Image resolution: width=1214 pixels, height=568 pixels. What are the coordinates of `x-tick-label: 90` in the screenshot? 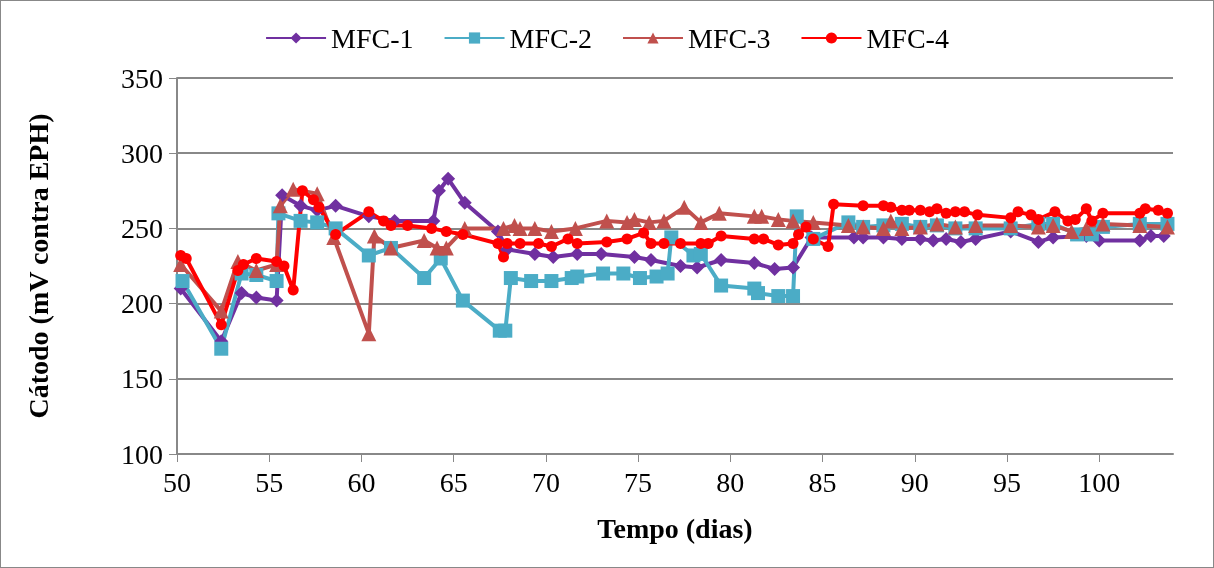 It's located at (914, 482).